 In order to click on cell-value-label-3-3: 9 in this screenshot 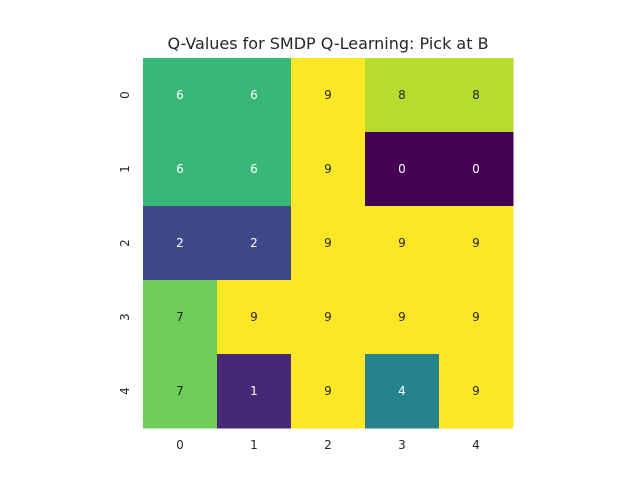, I will do `click(402, 317)`.